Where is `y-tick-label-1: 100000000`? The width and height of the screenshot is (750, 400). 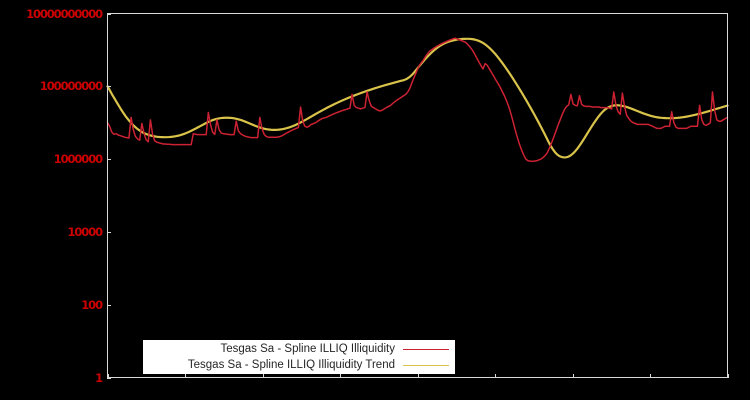 y-tick-label-1: 100000000 is located at coordinates (71, 86).